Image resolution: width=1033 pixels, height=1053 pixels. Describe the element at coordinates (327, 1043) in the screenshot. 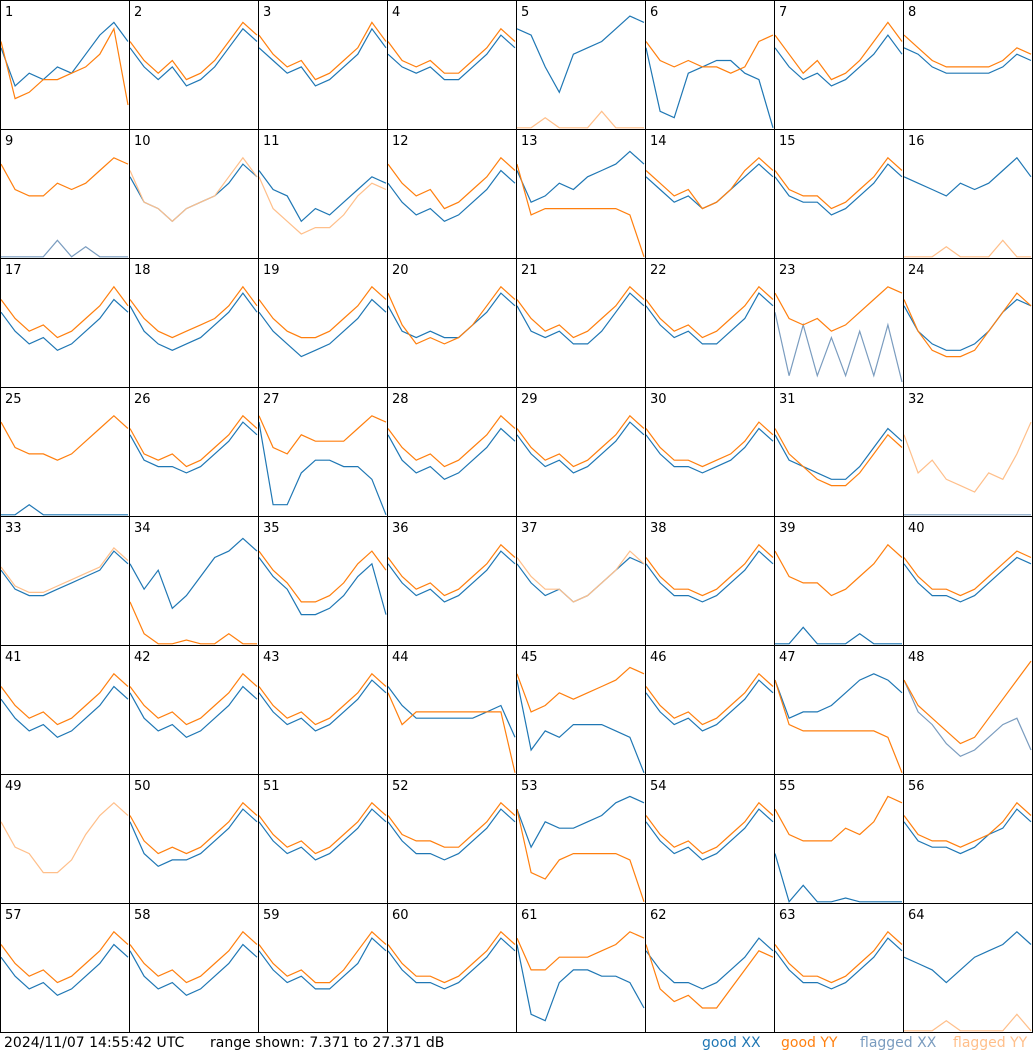

I see `range-note: range shown: 7.371 to 27.371 dB` at that location.